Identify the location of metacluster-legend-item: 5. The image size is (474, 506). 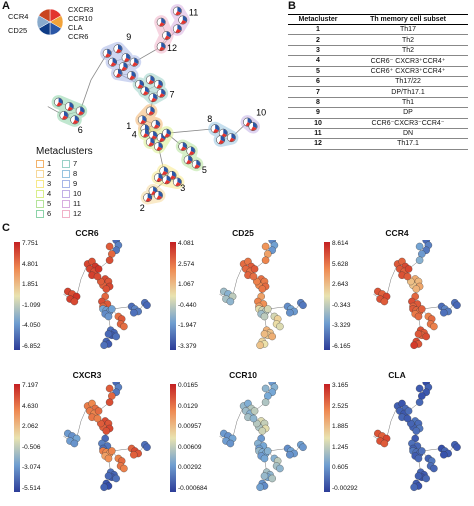
(43, 203).